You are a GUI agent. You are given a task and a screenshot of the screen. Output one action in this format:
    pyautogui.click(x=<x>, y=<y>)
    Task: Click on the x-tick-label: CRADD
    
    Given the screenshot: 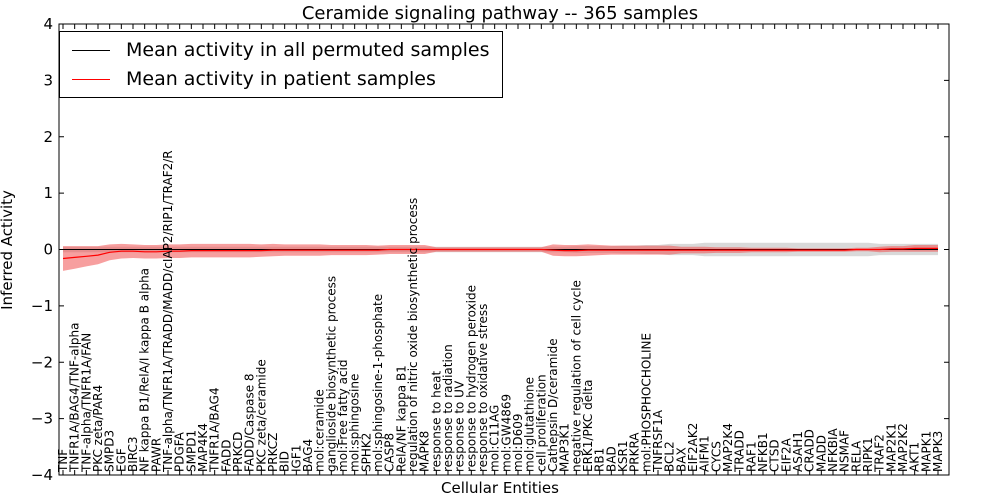 What is the action you would take?
    pyautogui.click(x=810, y=450)
    